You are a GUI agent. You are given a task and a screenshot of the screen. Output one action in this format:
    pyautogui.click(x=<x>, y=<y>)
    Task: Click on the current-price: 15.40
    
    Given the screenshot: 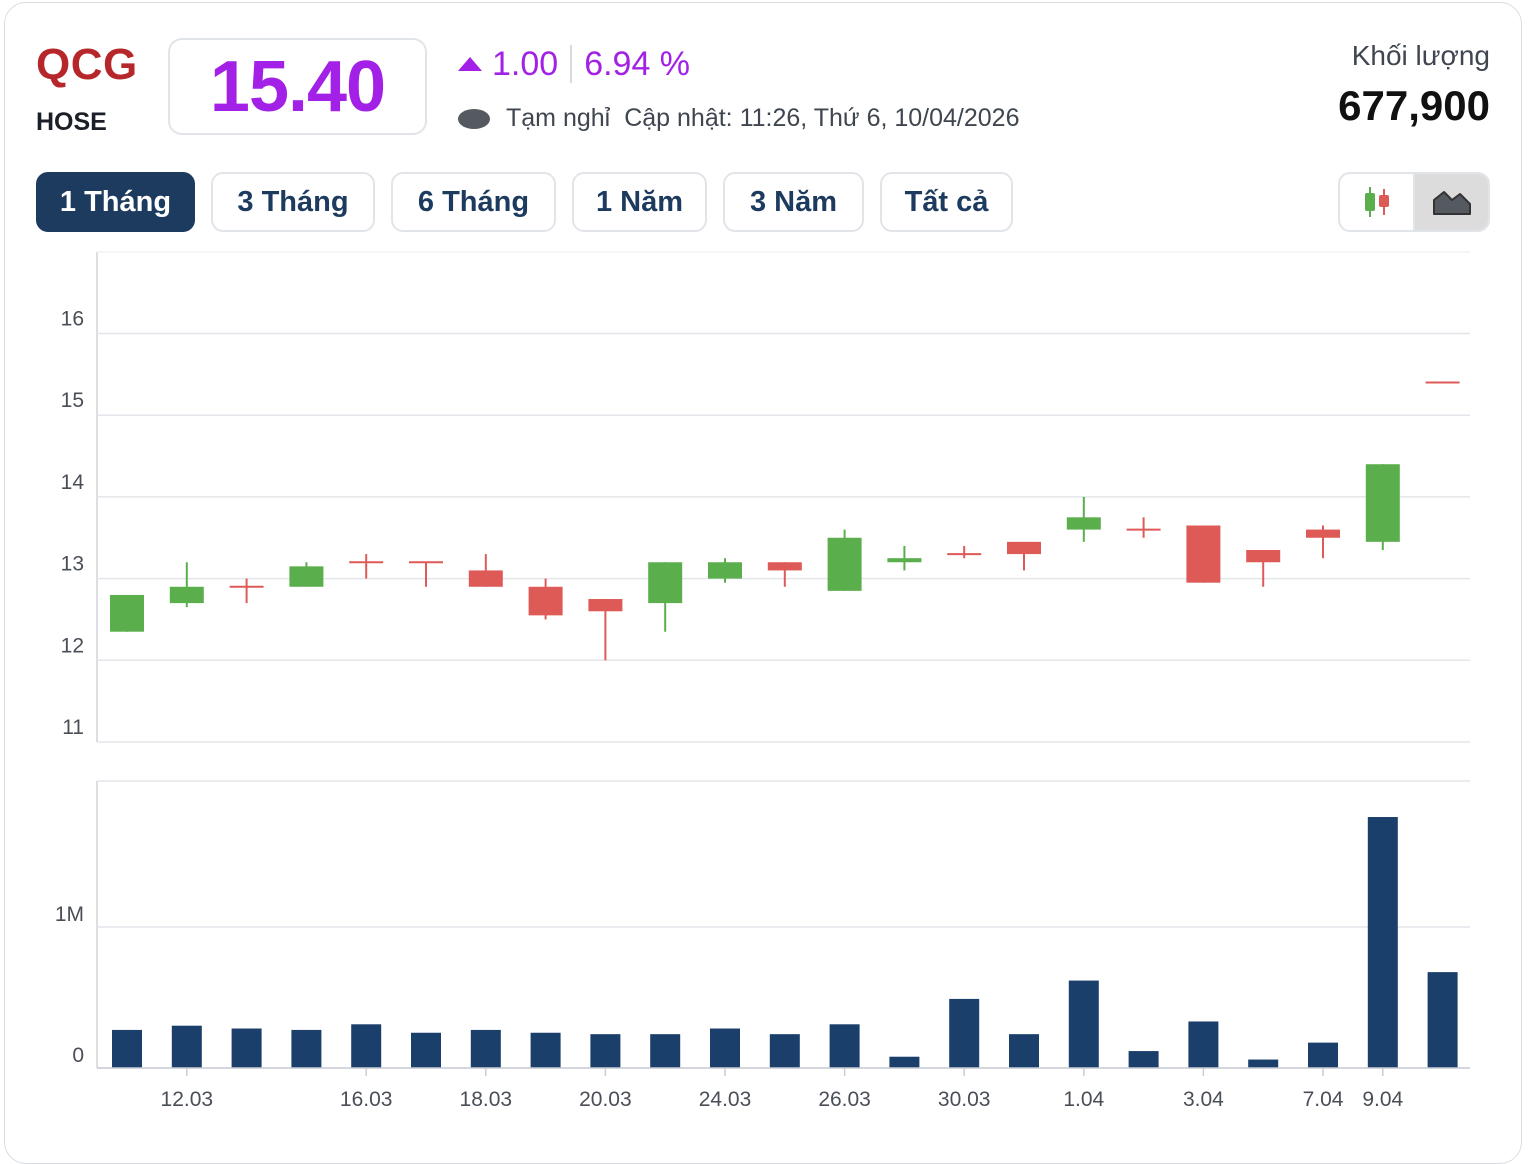 What is the action you would take?
    pyautogui.click(x=297, y=86)
    